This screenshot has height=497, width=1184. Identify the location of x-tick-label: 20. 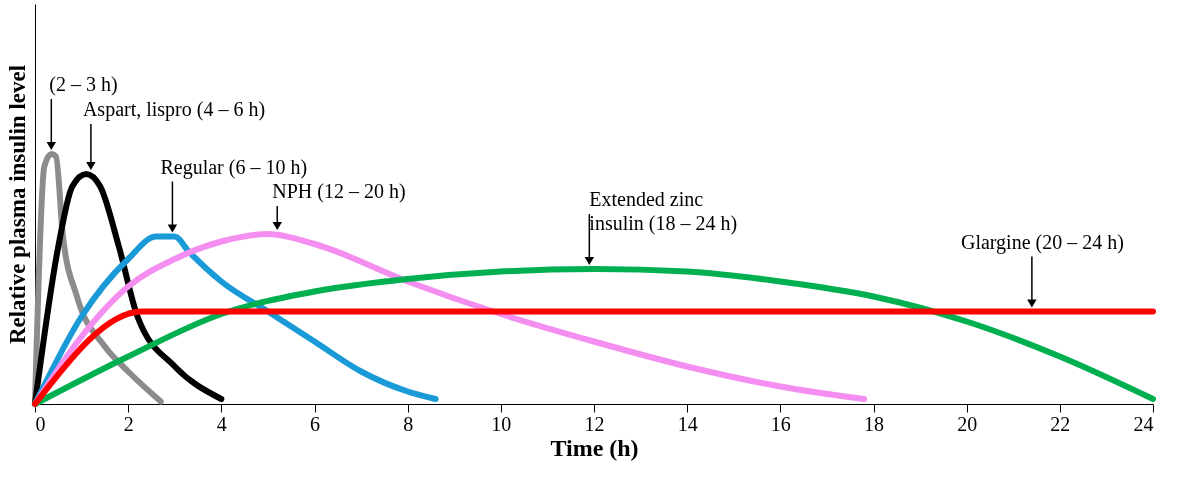
(967, 423).